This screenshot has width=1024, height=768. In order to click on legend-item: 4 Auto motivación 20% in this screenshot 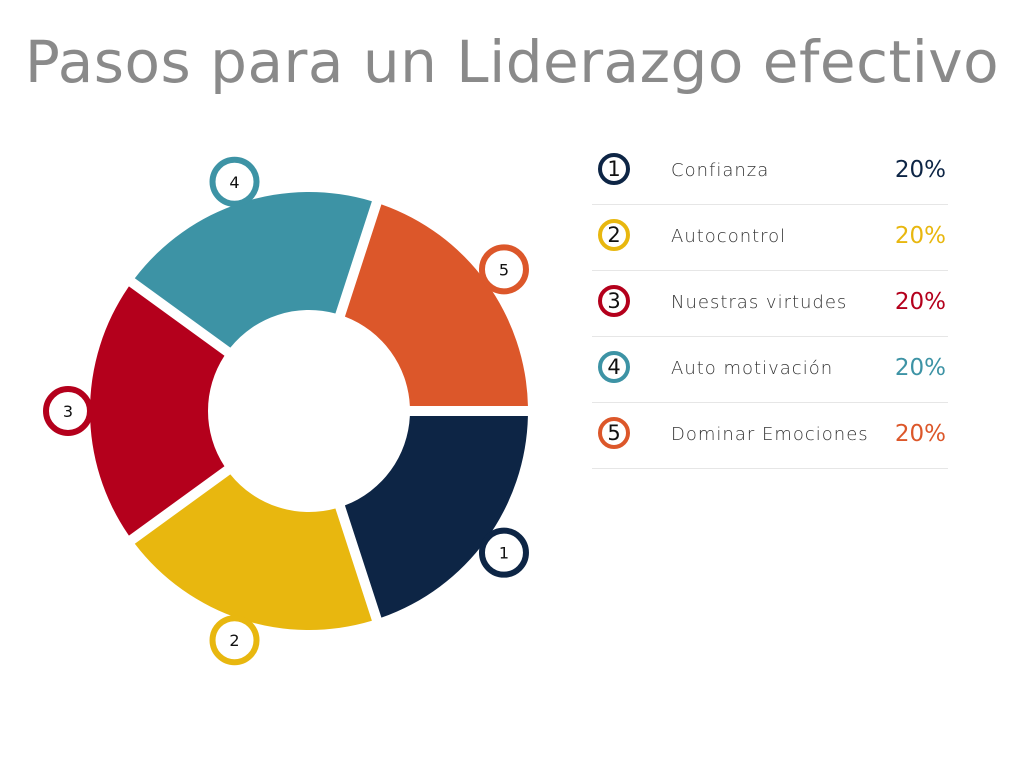, I will do `click(770, 370)`.